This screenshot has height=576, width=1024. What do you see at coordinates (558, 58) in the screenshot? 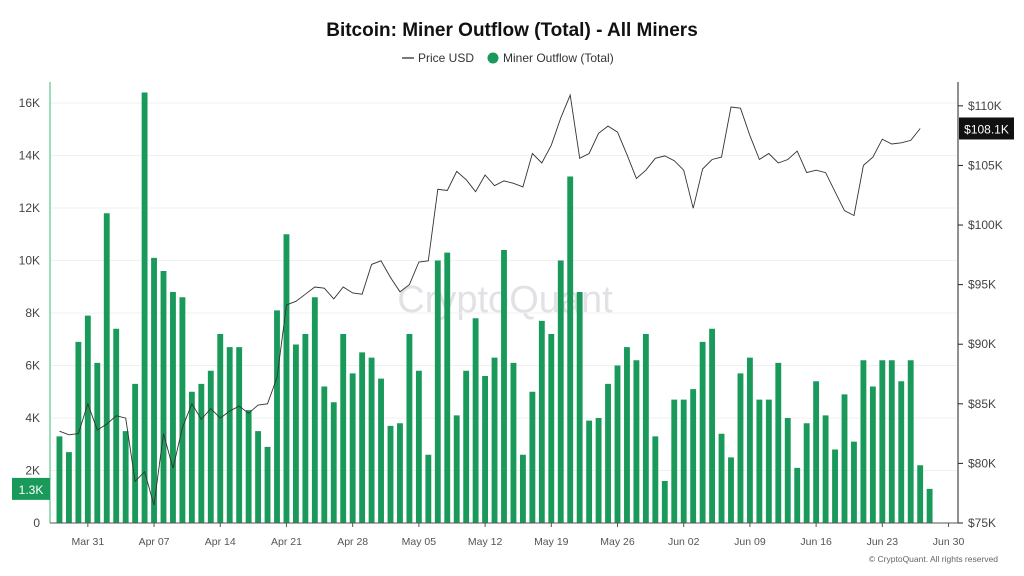
I see `legend-outflow-label: Miner Outflow (Total)` at bounding box center [558, 58].